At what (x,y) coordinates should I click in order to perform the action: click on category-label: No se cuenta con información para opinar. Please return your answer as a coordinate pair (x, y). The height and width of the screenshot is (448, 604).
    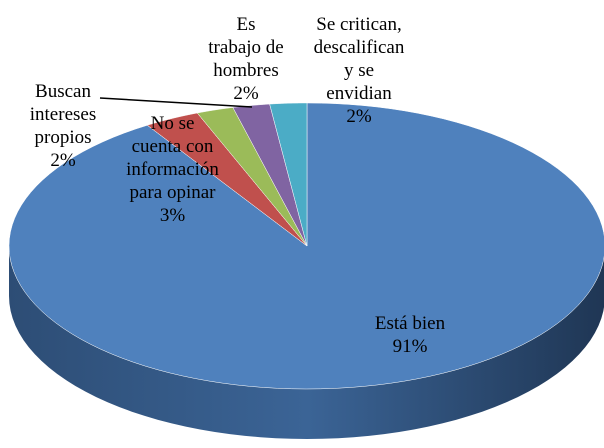
    Looking at the image, I should click on (172, 158).